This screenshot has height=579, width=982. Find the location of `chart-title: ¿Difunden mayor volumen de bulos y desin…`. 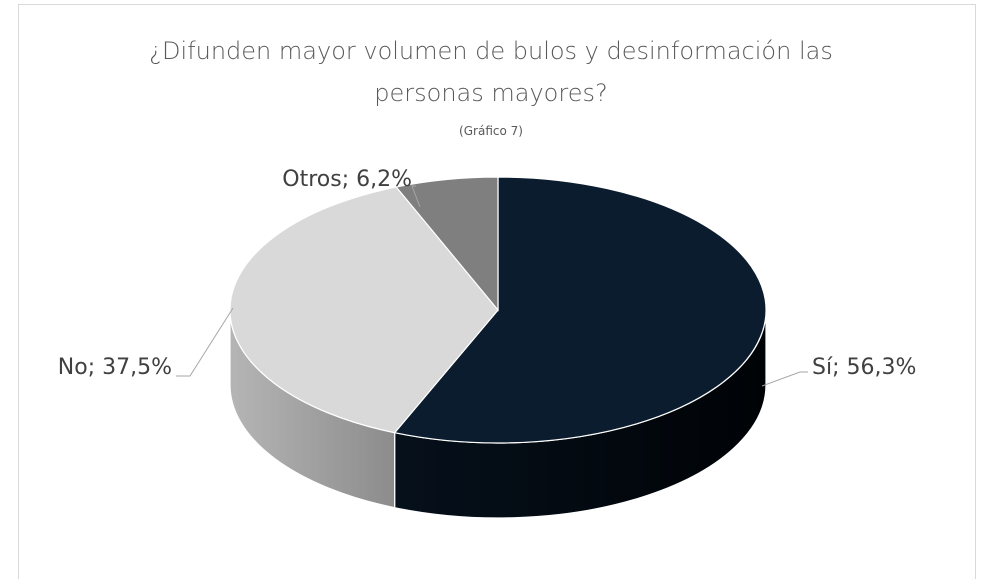

chart-title: ¿Difunden mayor volumen de bulos y desin… is located at coordinates (491, 72).